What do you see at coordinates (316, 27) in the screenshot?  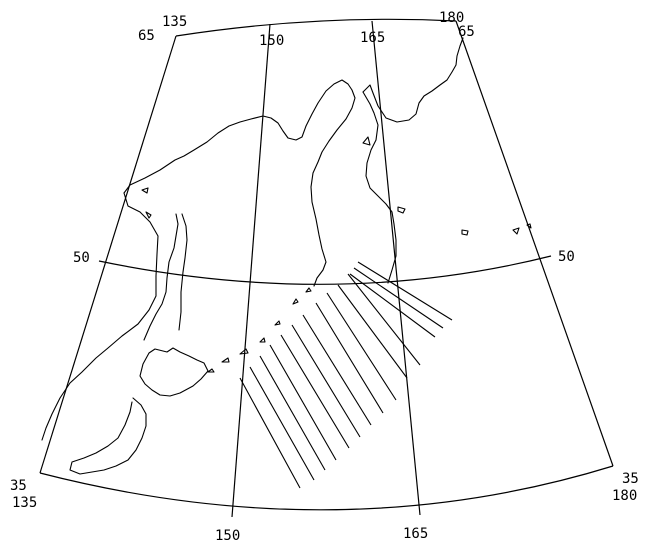 I see `parallel-65-line` at bounding box center [316, 27].